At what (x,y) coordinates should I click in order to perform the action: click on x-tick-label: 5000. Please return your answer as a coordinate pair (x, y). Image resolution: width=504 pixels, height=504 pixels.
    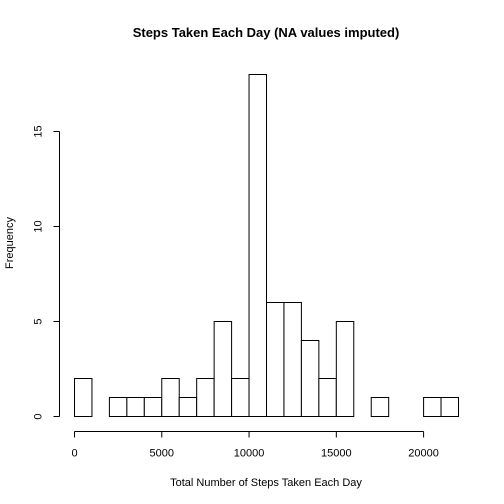
    Looking at the image, I should click on (162, 454).